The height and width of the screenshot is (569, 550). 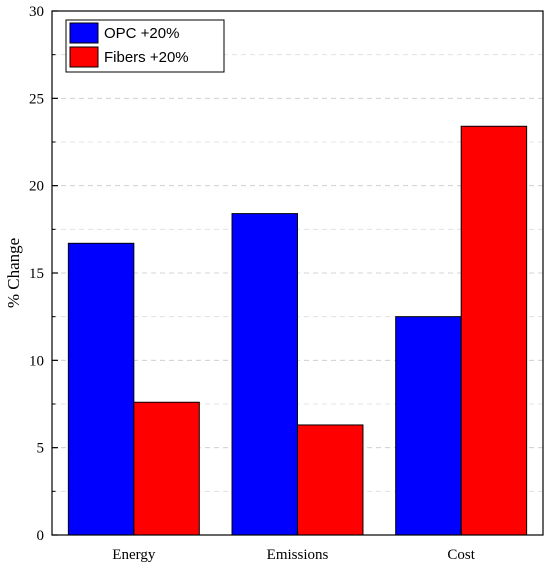 I want to click on y-tick-label-15: 15, so click(x=36, y=274).